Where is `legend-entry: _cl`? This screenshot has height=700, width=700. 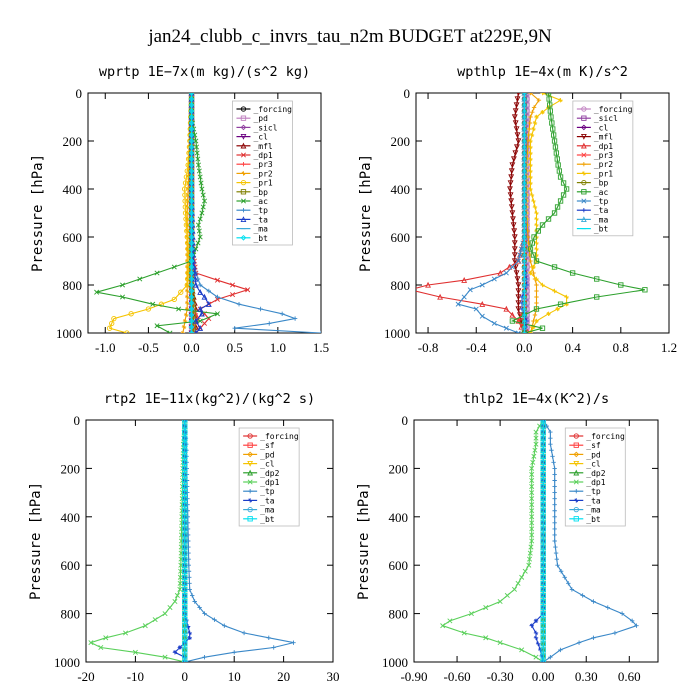
legend-entry: _cl is located at coordinates (601, 127).